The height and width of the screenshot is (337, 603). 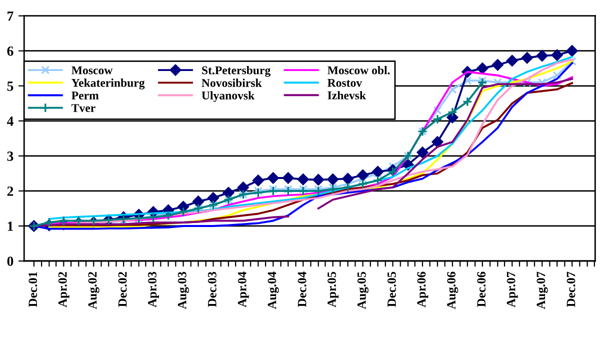 I want to click on x-tick-label: Apr.06, so click(x=422, y=290).